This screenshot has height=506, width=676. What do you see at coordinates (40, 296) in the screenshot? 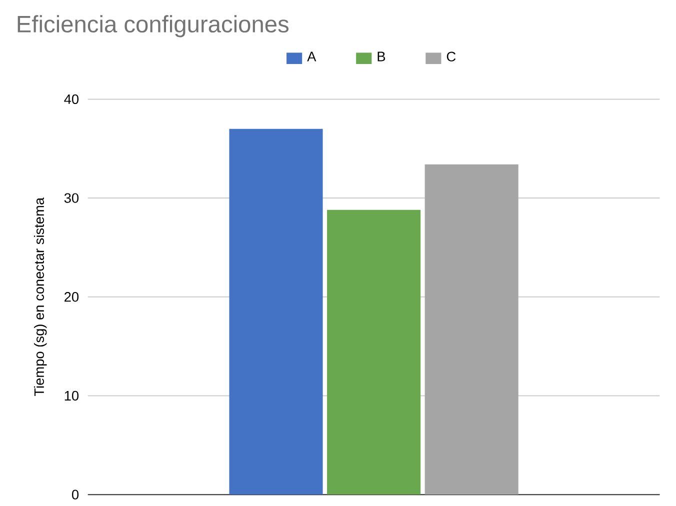
I see `y-axis-title: Tiempo (sg) en conectar sistema` at bounding box center [40, 296].